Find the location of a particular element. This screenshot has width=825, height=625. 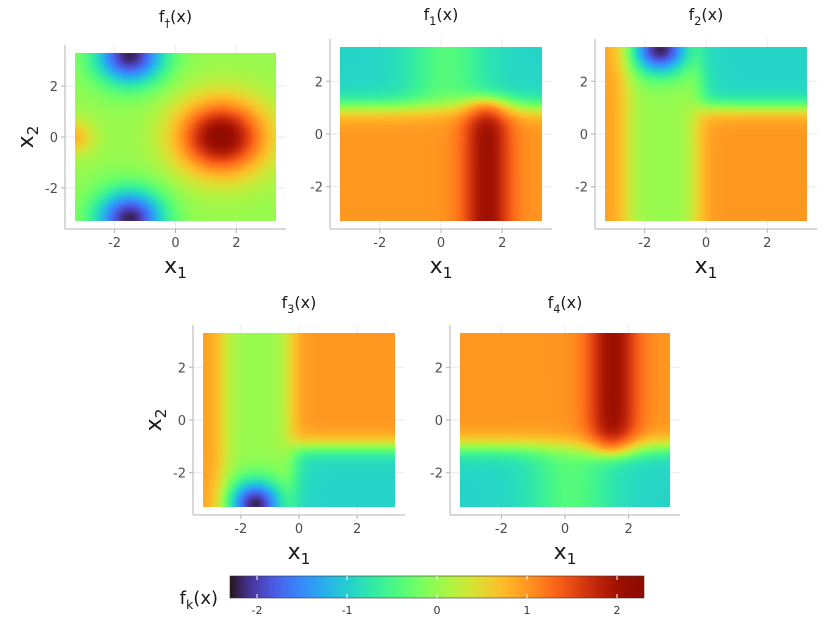

x-axis-label-f2: x1 is located at coordinates (706, 268).